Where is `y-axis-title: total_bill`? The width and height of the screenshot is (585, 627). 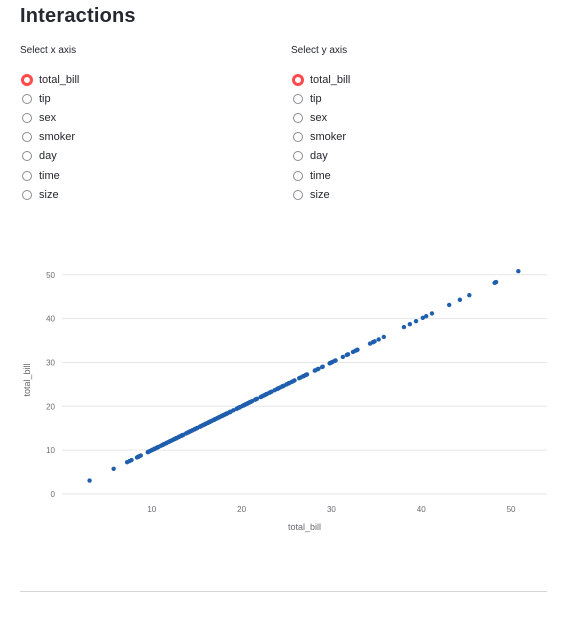
y-axis-title: total_bill is located at coordinates (27, 379).